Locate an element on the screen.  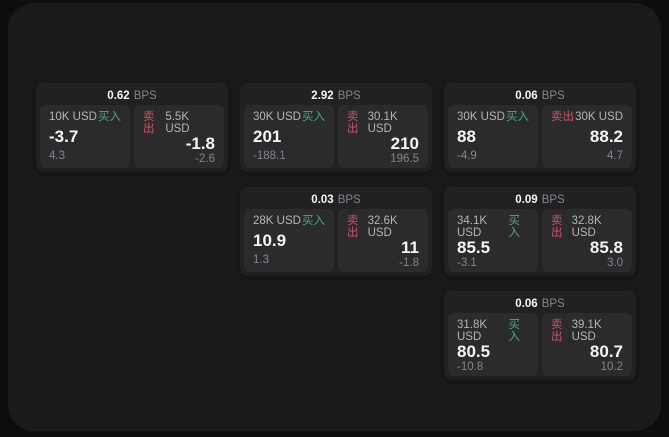
sell-price: 80.7 is located at coordinates (606, 351).